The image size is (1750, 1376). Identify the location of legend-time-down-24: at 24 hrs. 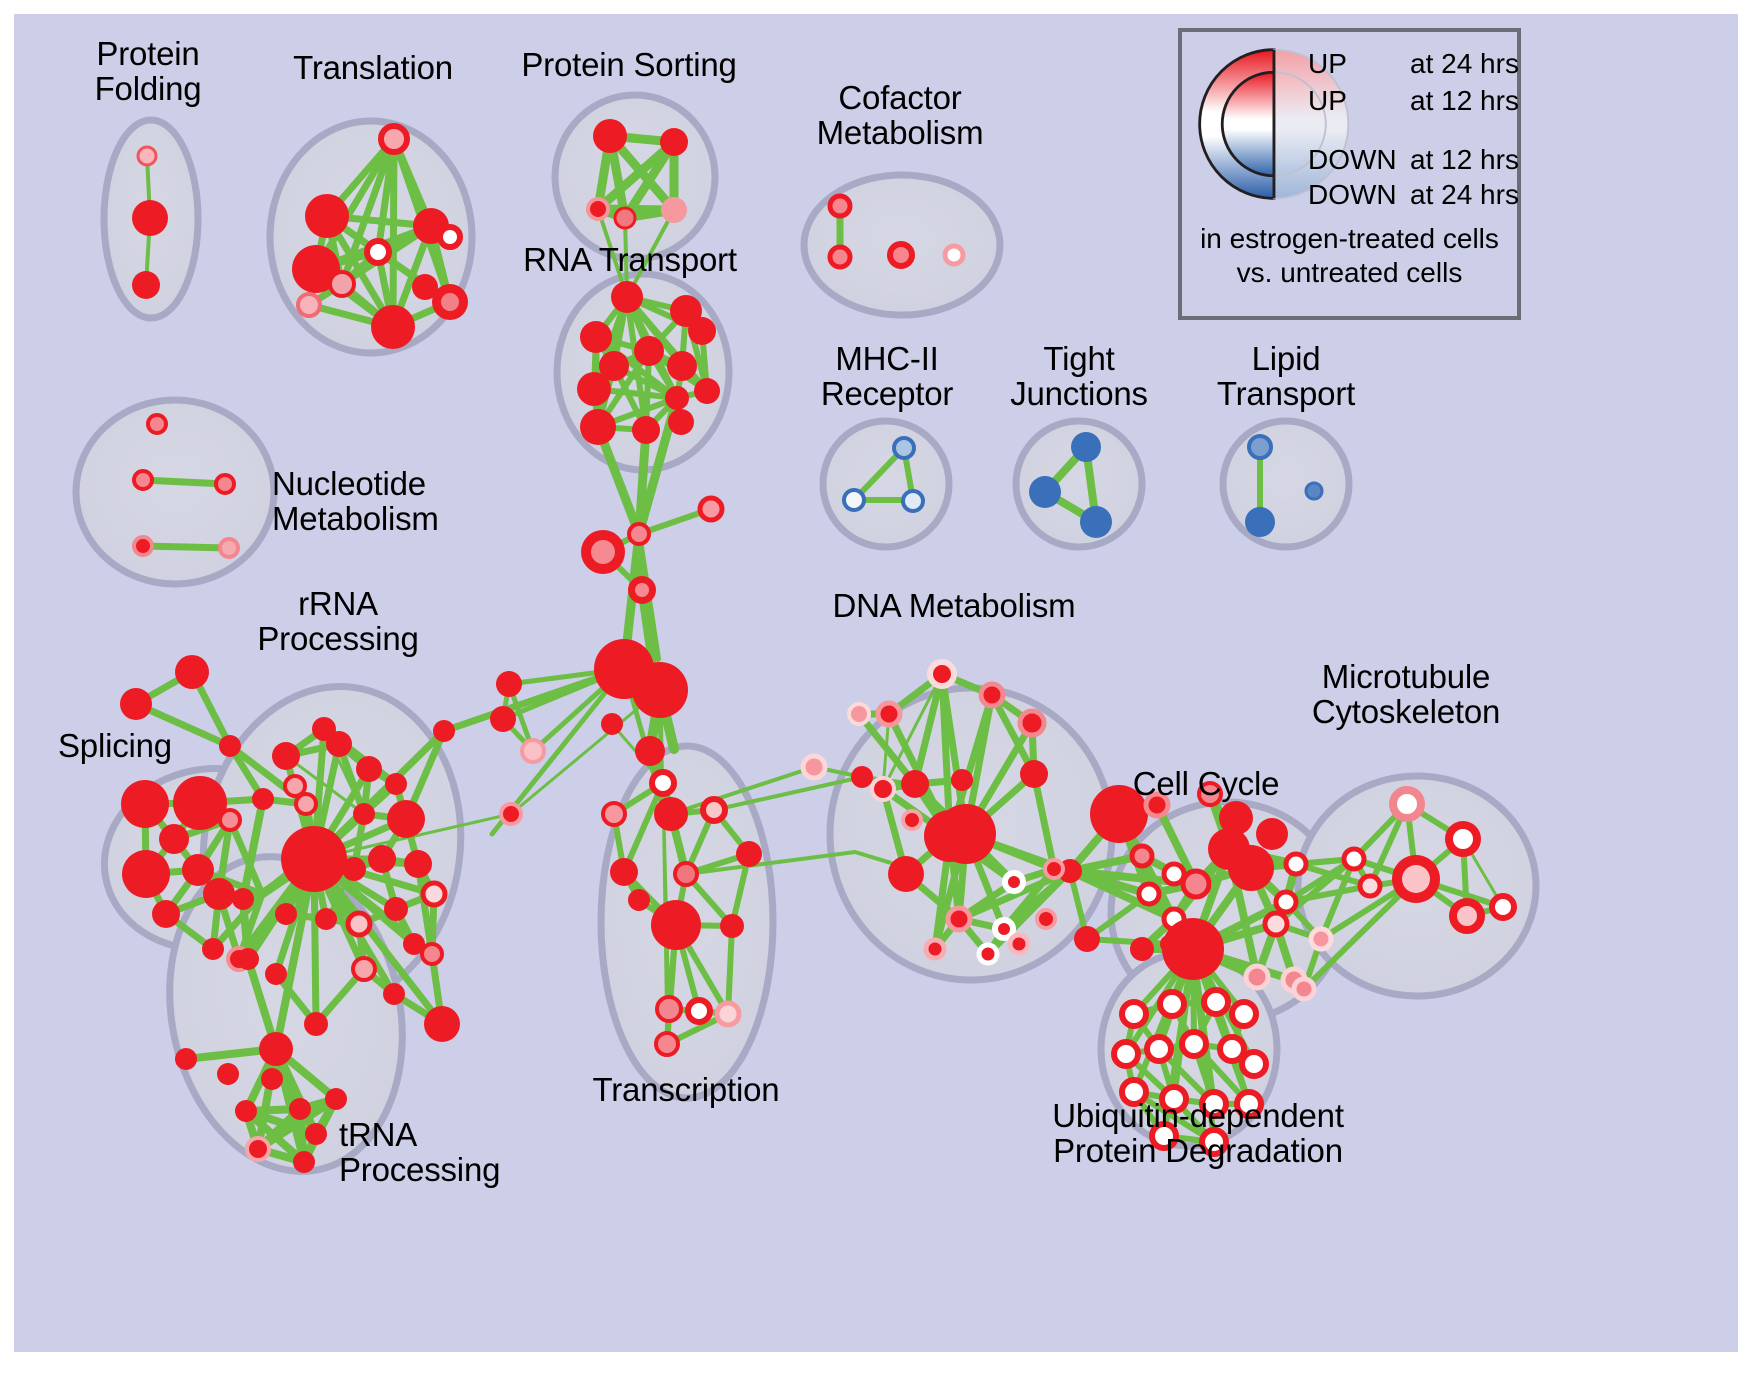
(1464, 194).